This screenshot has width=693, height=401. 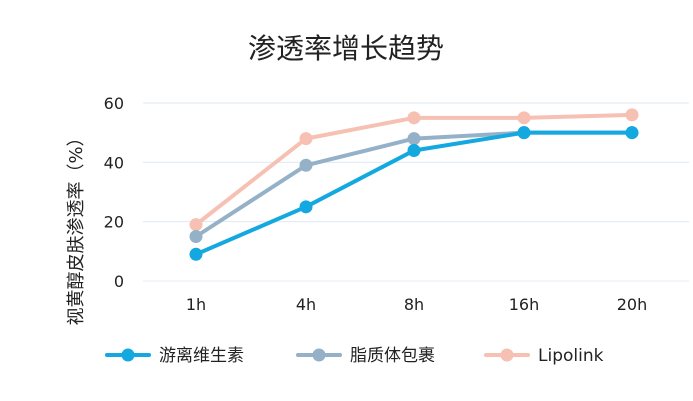 I want to click on chart-title: 渗透率增长趋势, so click(x=346, y=48).